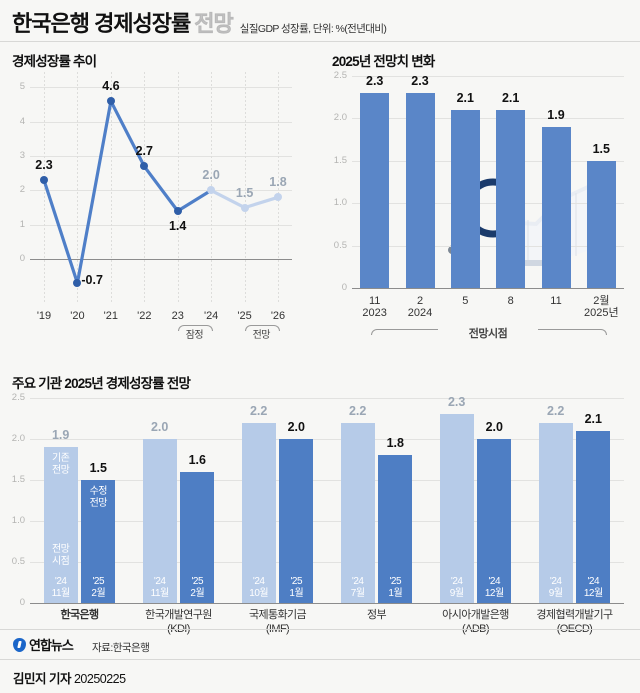  I want to click on data-point-label: 1.4, so click(177, 226).